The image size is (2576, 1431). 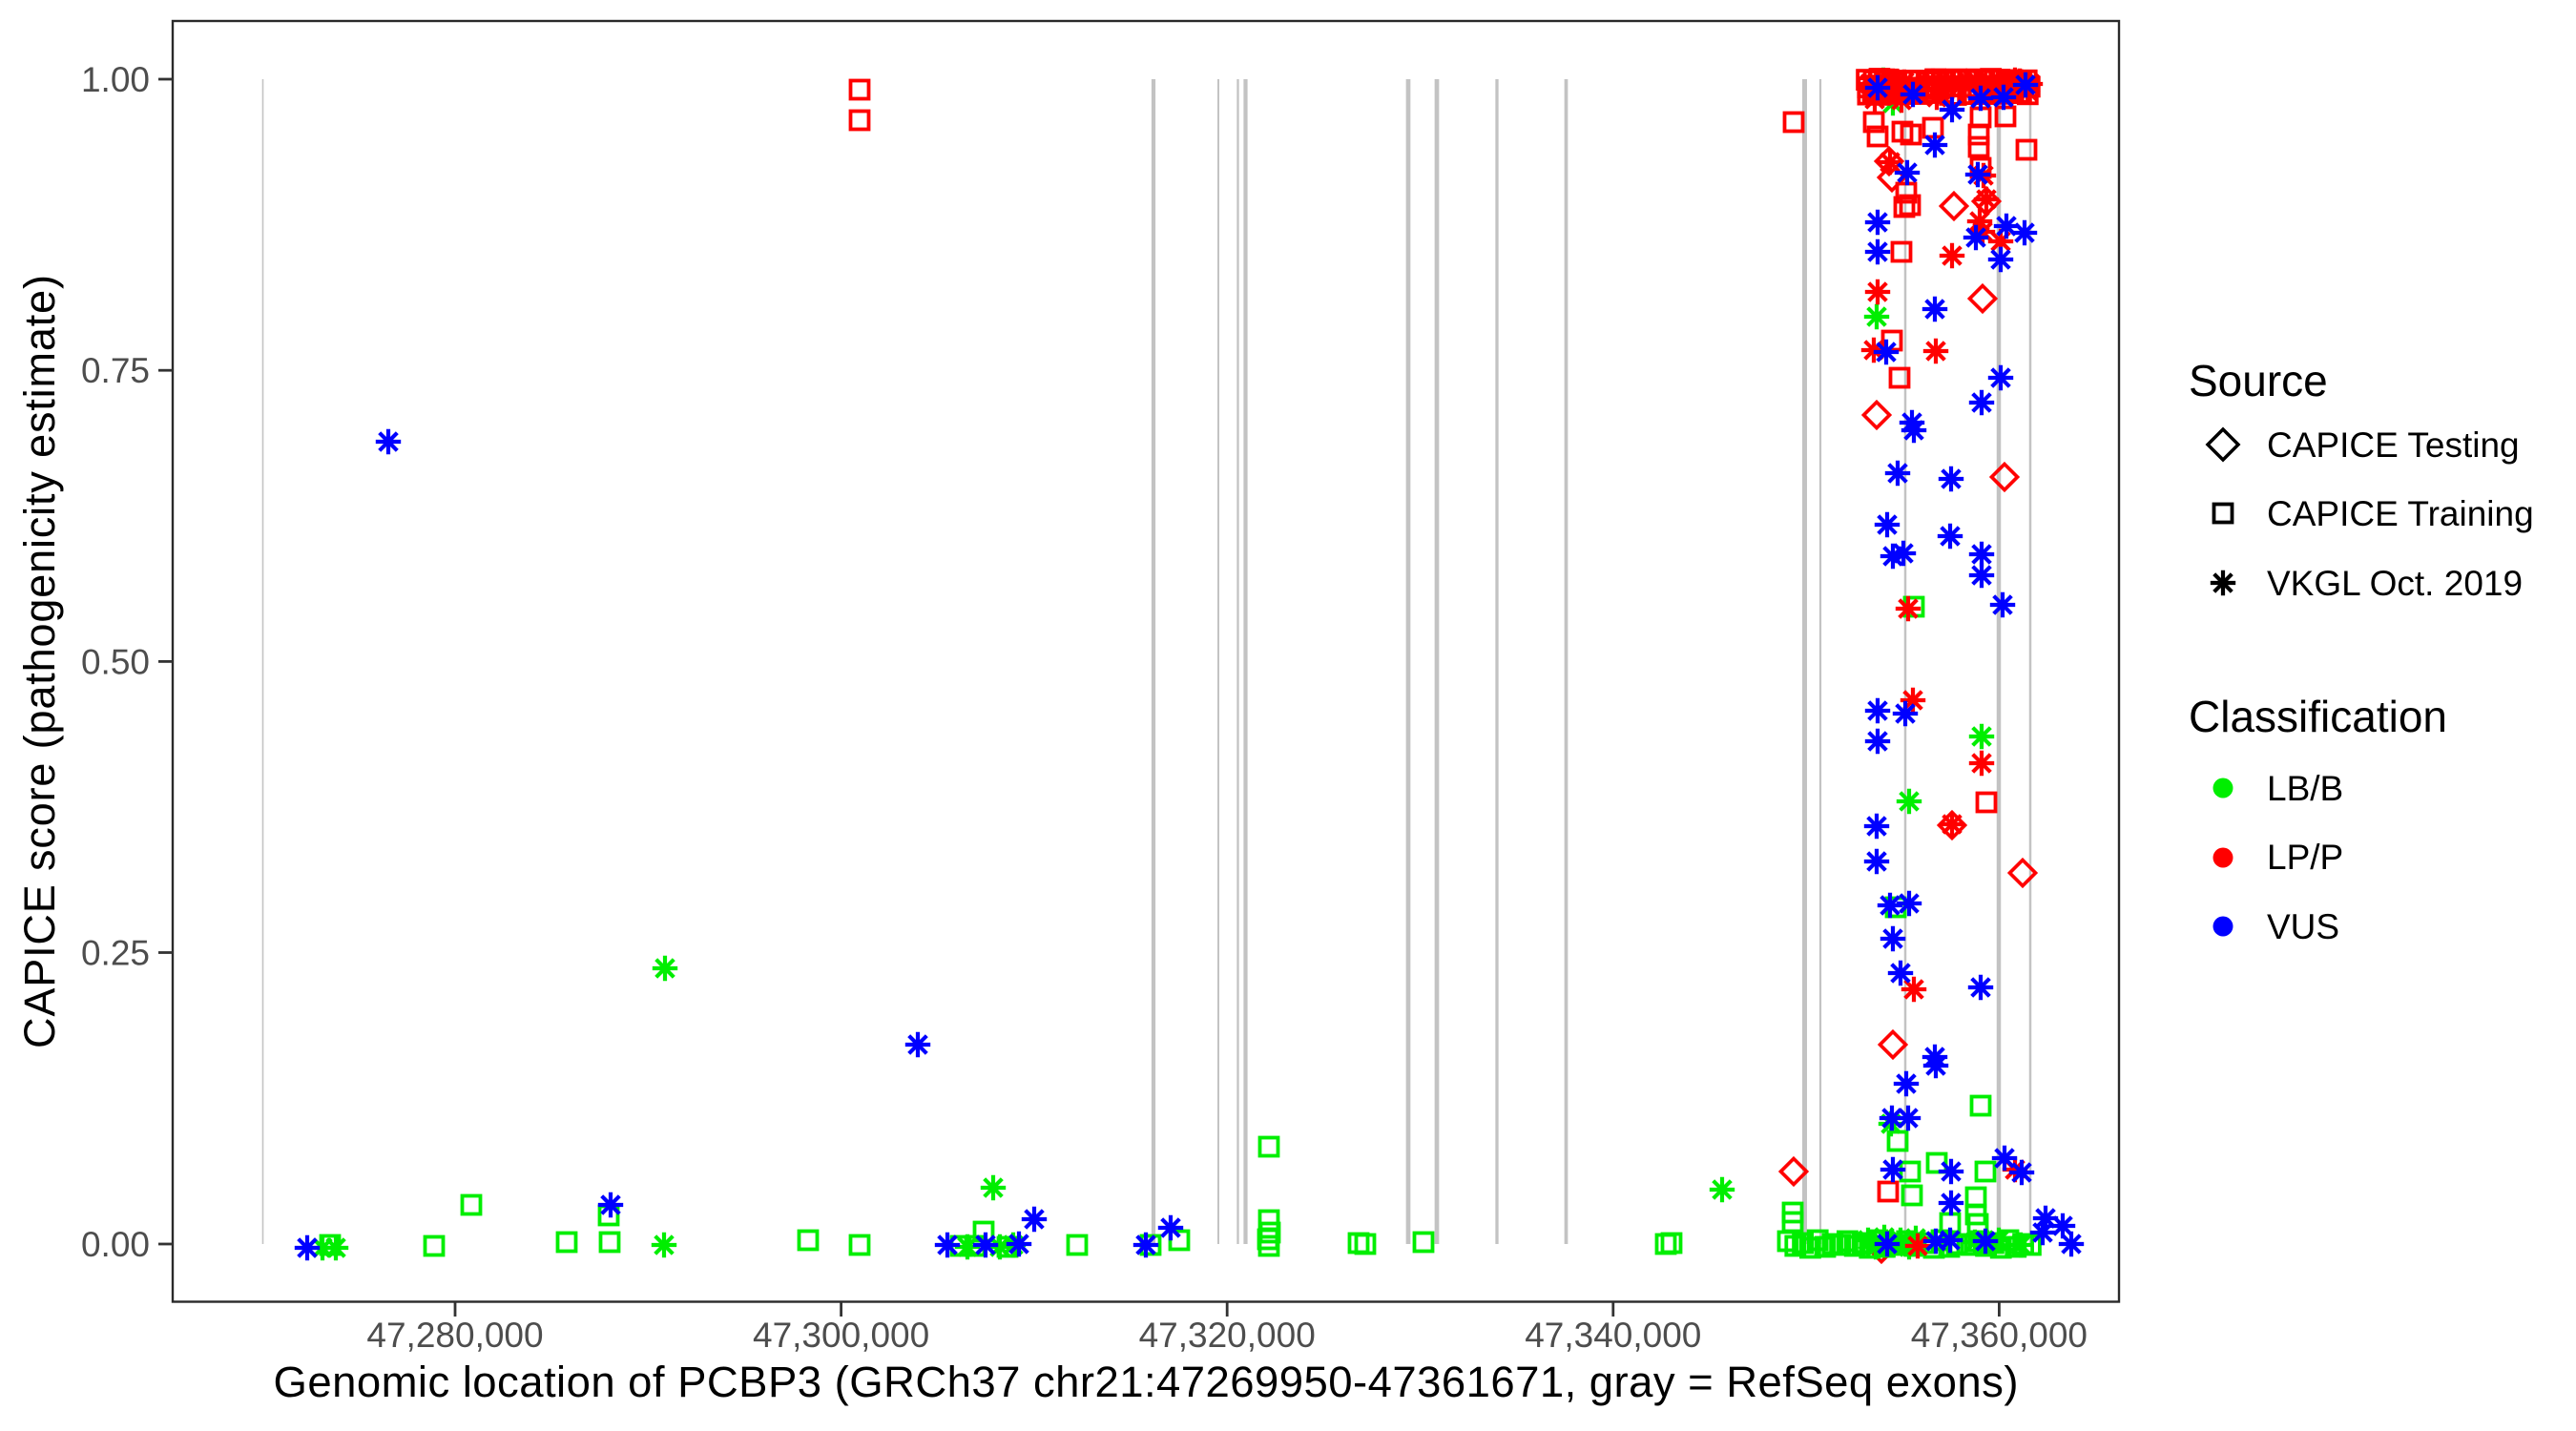 What do you see at coordinates (1999, 1335) in the screenshot?
I see `svg-text: 47,360,000` at bounding box center [1999, 1335].